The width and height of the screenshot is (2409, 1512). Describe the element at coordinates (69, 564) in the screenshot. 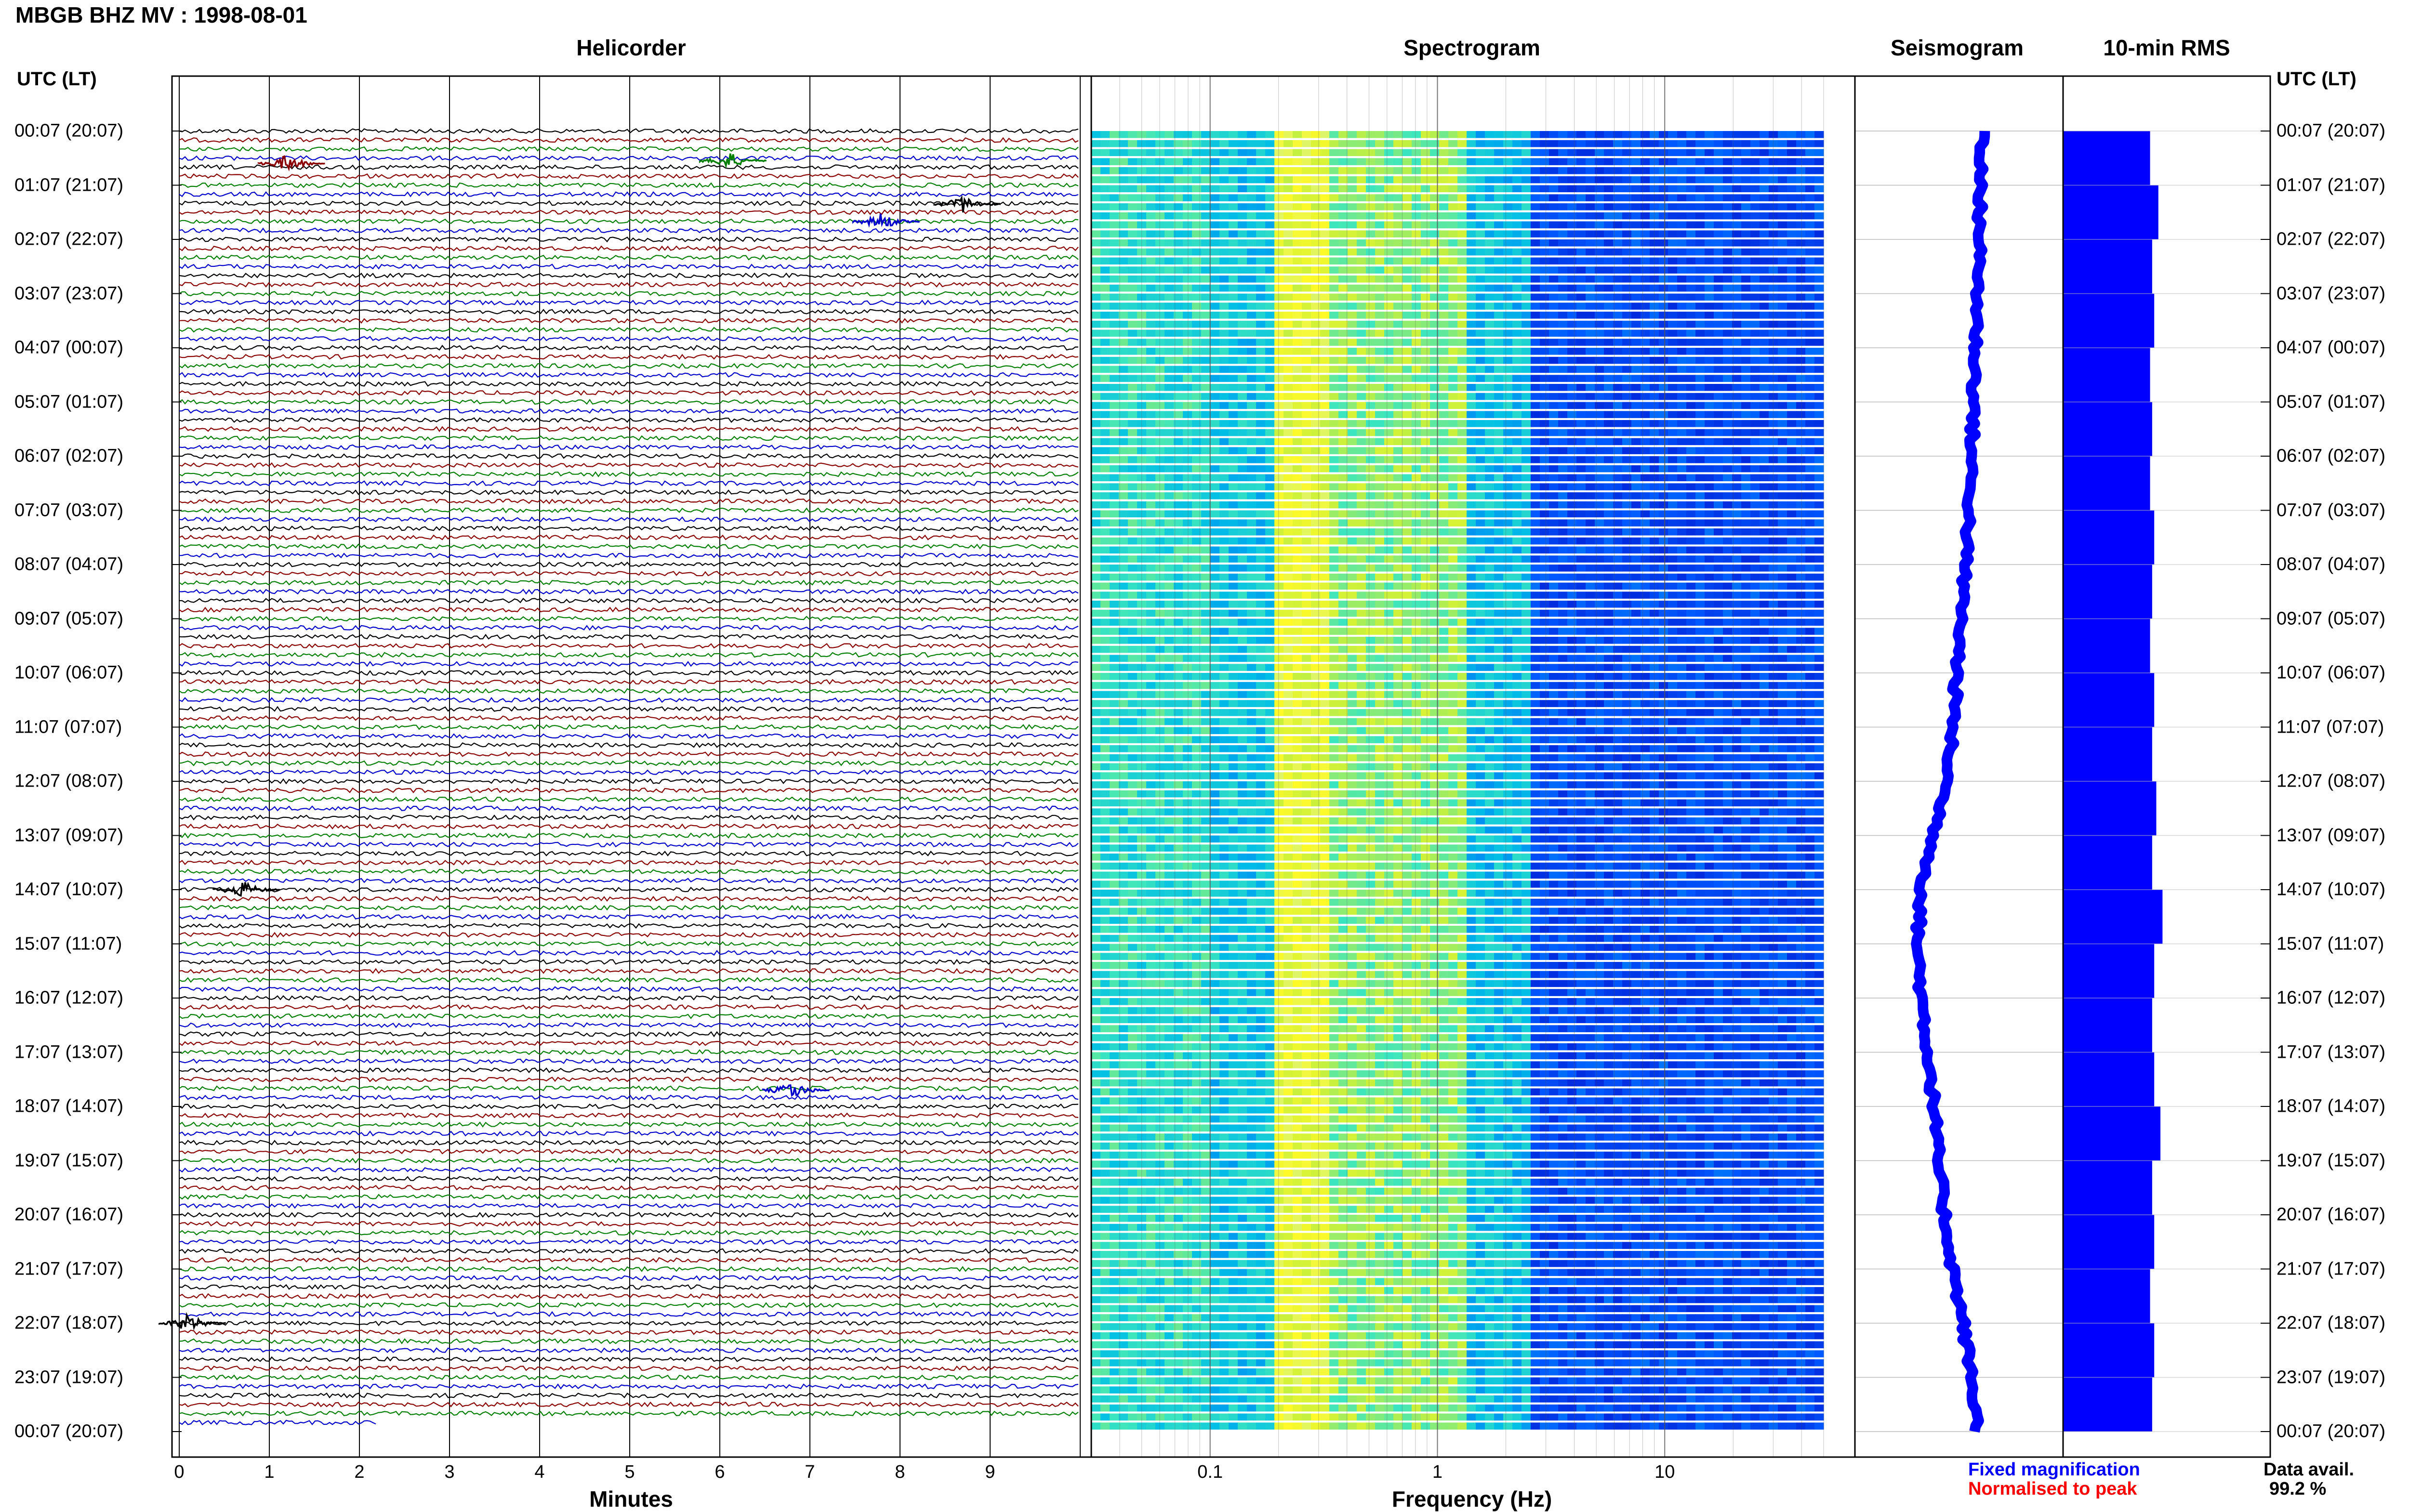

I see `time-tick-label-left: 08:07 (04:07)` at that location.